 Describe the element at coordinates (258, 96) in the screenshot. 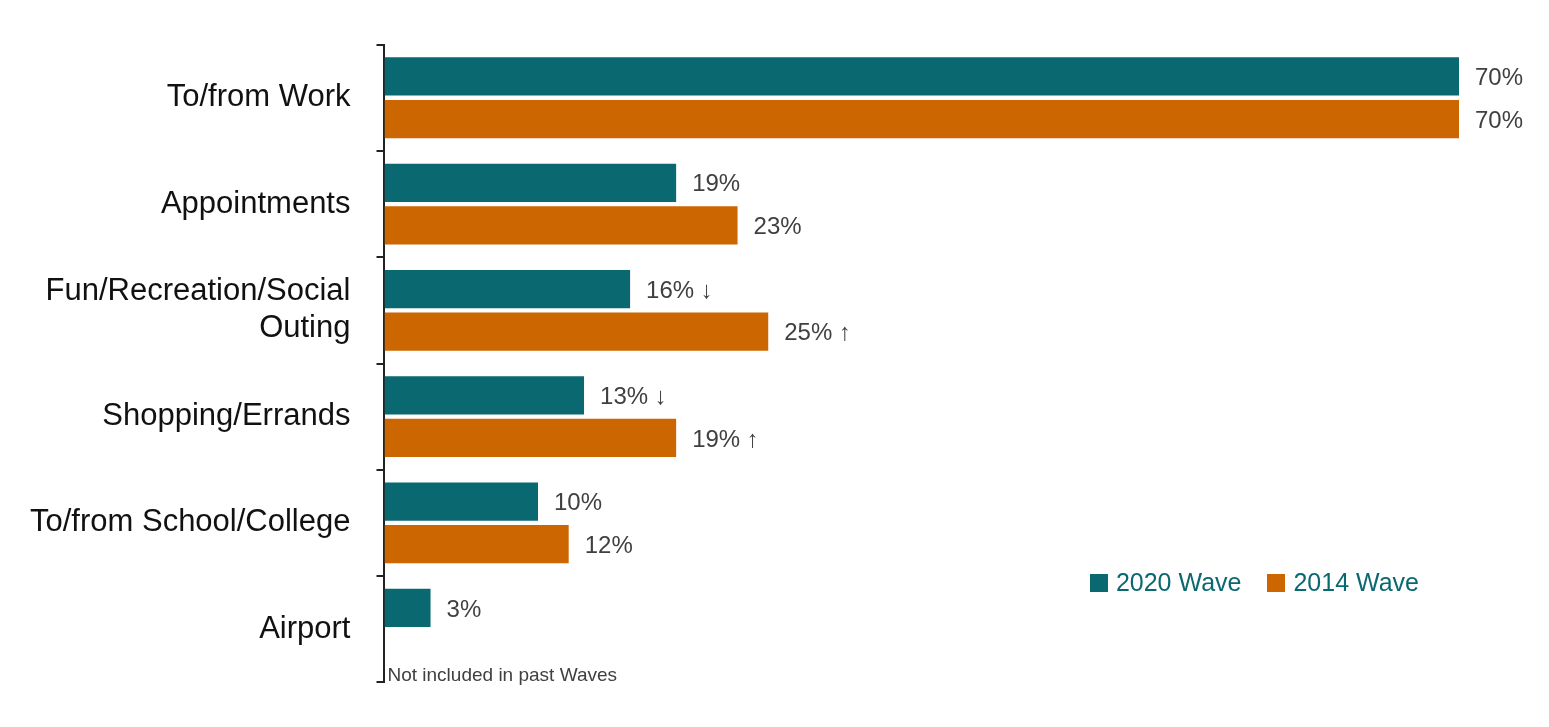

I see `y-tick-label: To/from Work` at that location.